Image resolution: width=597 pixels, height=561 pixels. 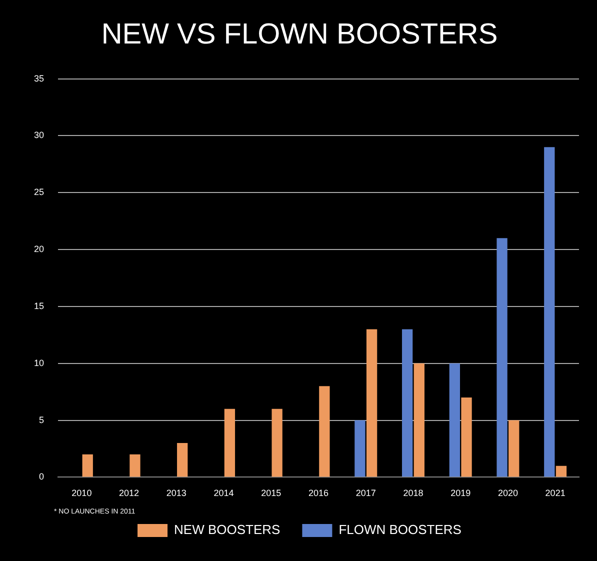 I want to click on y-tick-label: 0, so click(x=41, y=477).